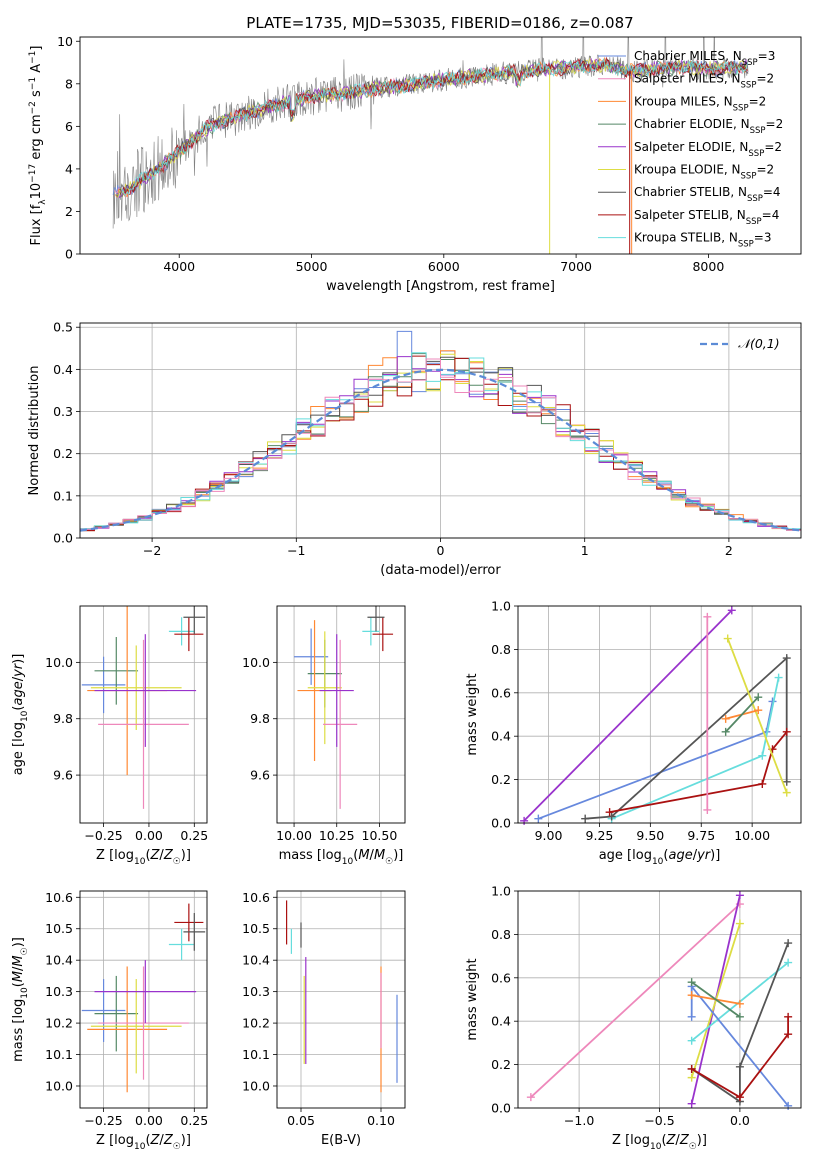 The image size is (819, 1170). What do you see at coordinates (659, 1120) in the screenshot?
I see `x-tick-label: −0.5` at bounding box center [659, 1120].